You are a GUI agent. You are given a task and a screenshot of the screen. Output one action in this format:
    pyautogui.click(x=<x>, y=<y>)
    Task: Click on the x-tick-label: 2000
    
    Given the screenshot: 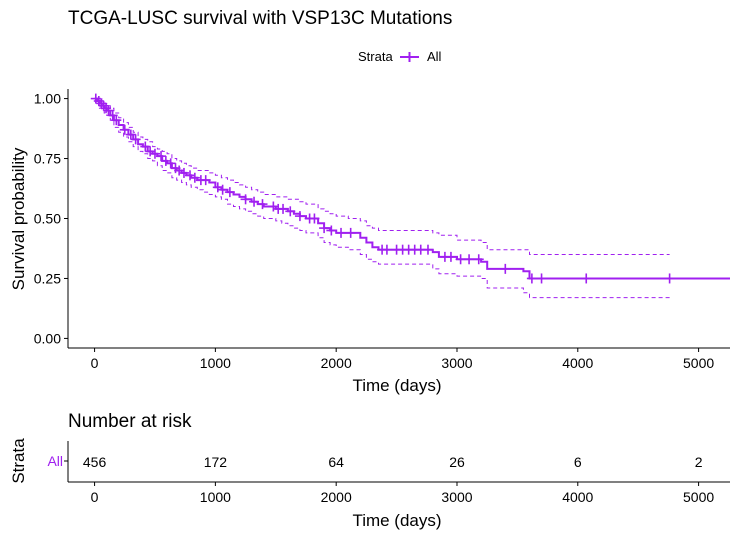 What is the action you would take?
    pyautogui.click(x=336, y=363)
    